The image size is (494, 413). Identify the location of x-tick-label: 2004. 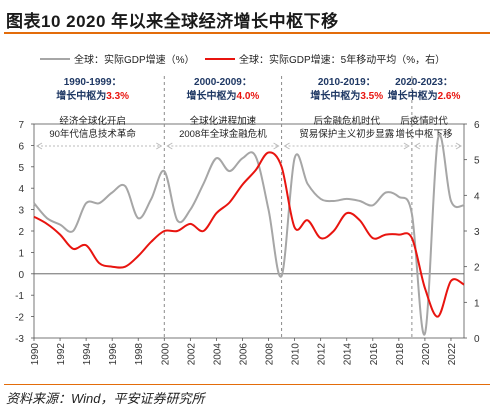
(217, 354).